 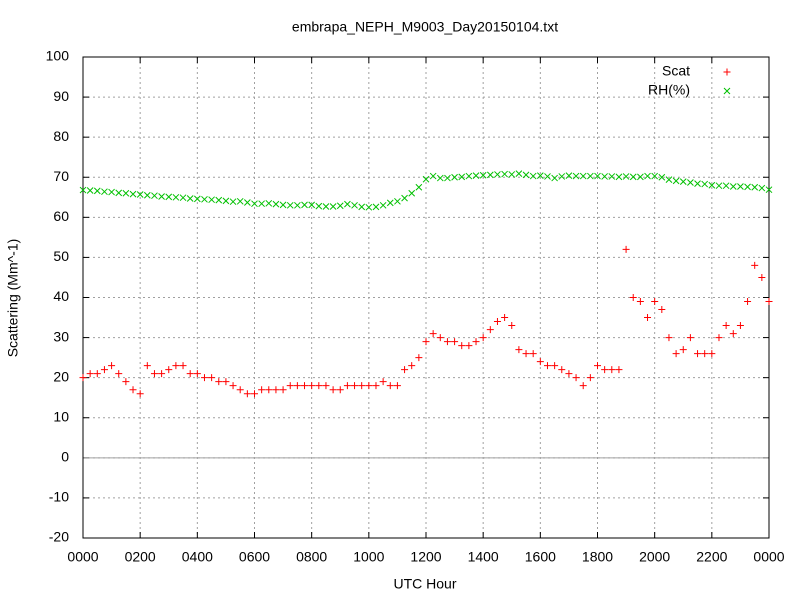 I want to click on y-tick-label: 80, so click(x=61, y=136).